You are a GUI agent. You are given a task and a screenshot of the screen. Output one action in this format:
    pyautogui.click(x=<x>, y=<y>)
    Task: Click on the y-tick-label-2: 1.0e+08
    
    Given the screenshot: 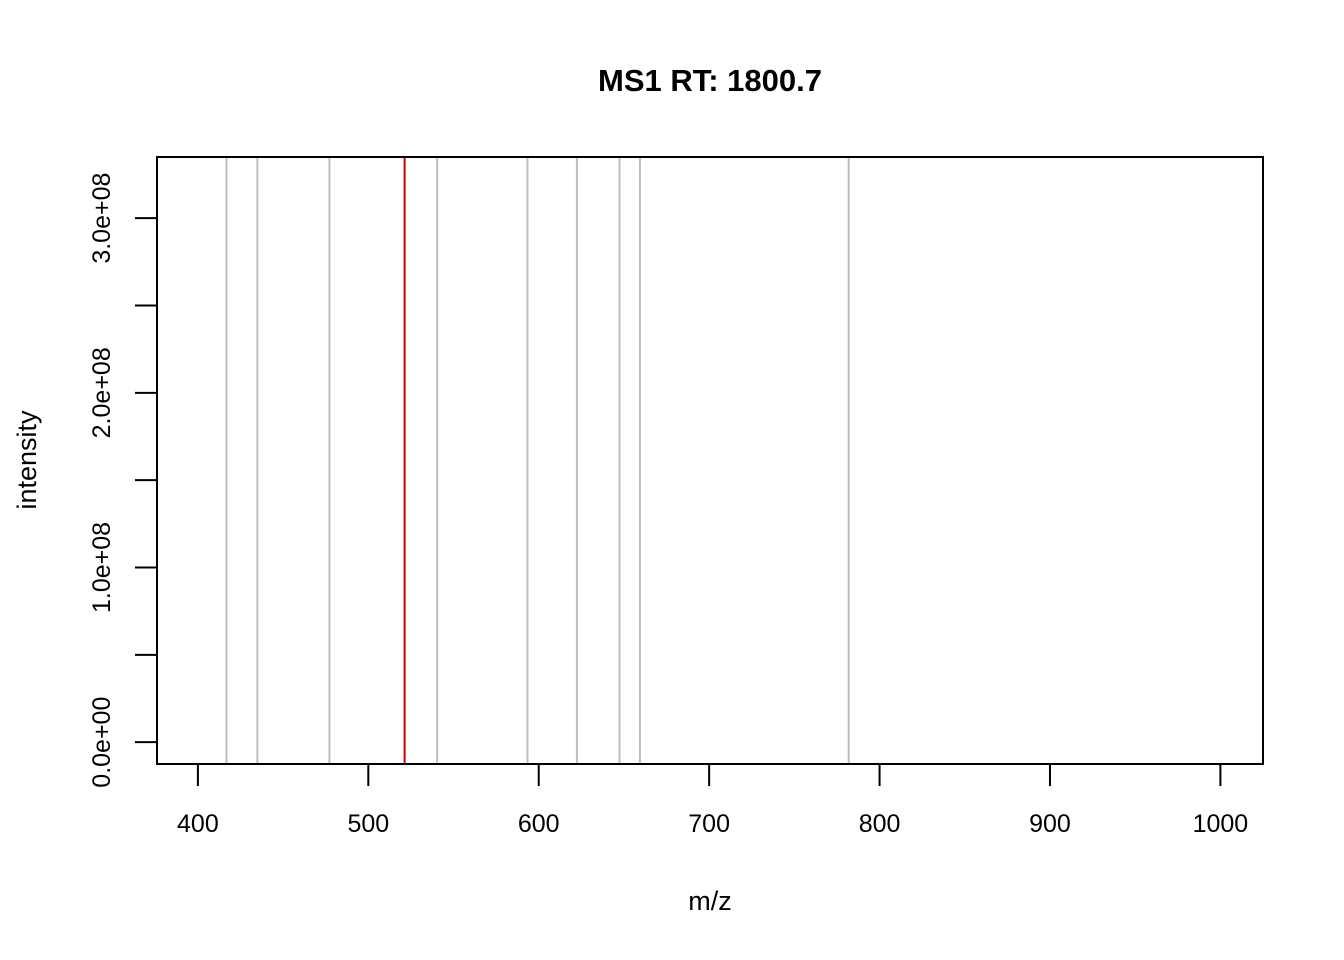 What is the action you would take?
    pyautogui.click(x=102, y=567)
    